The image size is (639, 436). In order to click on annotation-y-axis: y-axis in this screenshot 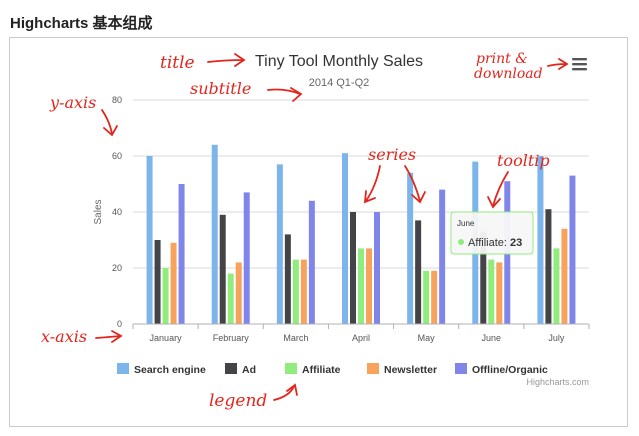, I will do `click(72, 102)`.